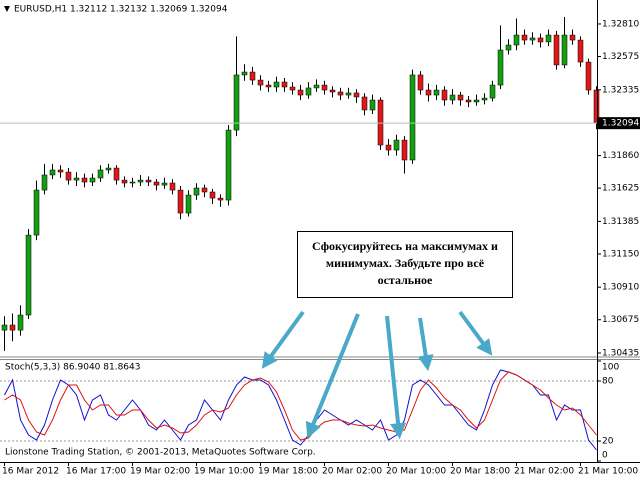  What do you see at coordinates (608, 472) in the screenshot?
I see `x-tick-label: 21 Mar 10:00` at bounding box center [608, 472].